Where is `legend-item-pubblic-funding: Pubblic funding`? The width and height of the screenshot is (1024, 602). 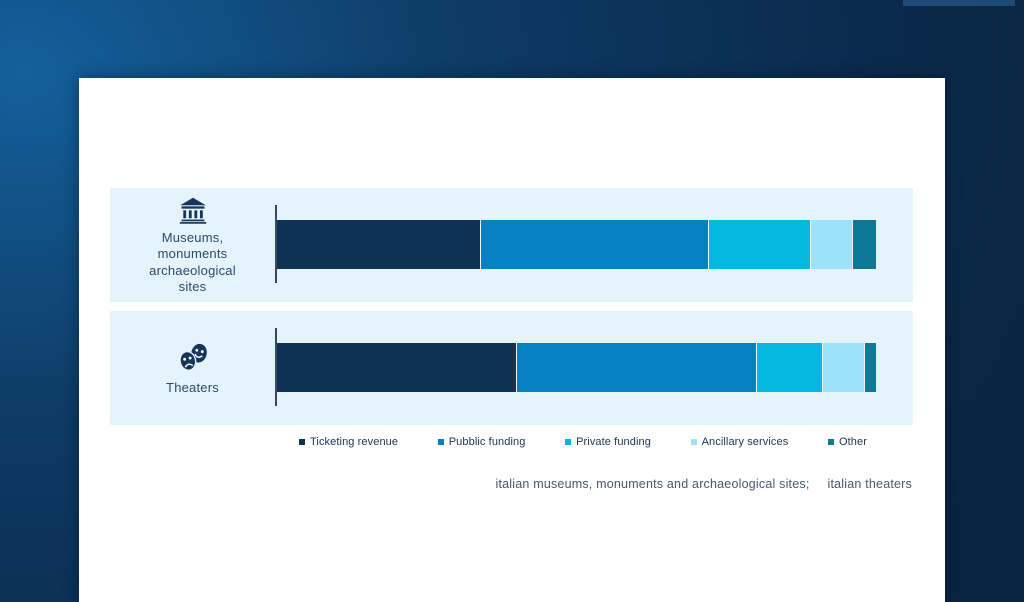
legend-item-pubblic-funding: Pubblic funding is located at coordinates (481, 442).